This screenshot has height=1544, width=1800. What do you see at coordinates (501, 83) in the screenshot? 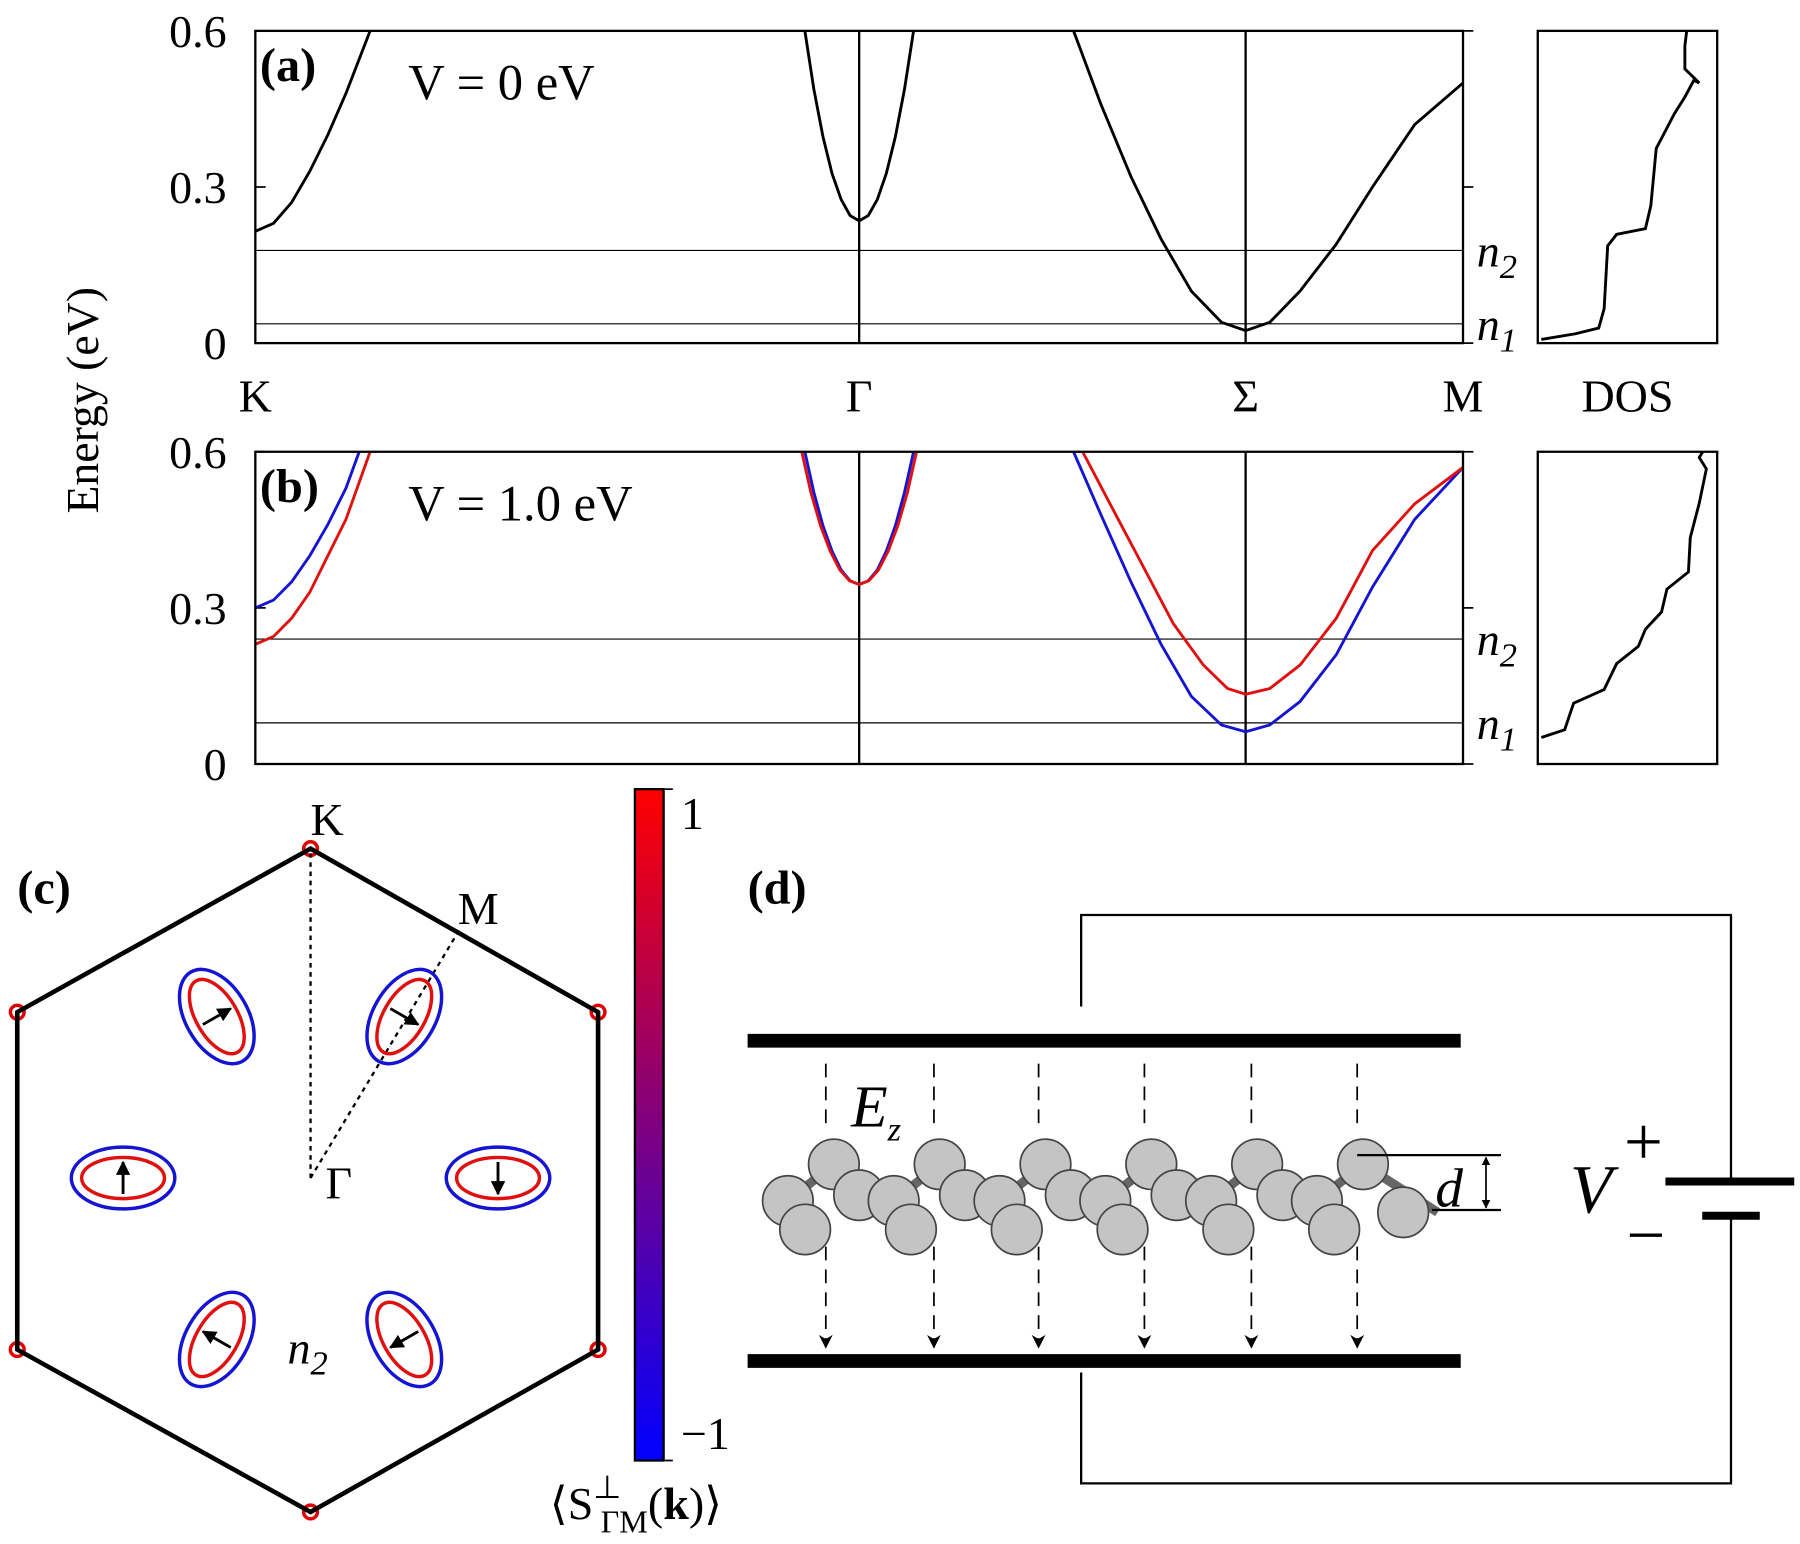
I see `annotation: V = 0 eV` at bounding box center [501, 83].